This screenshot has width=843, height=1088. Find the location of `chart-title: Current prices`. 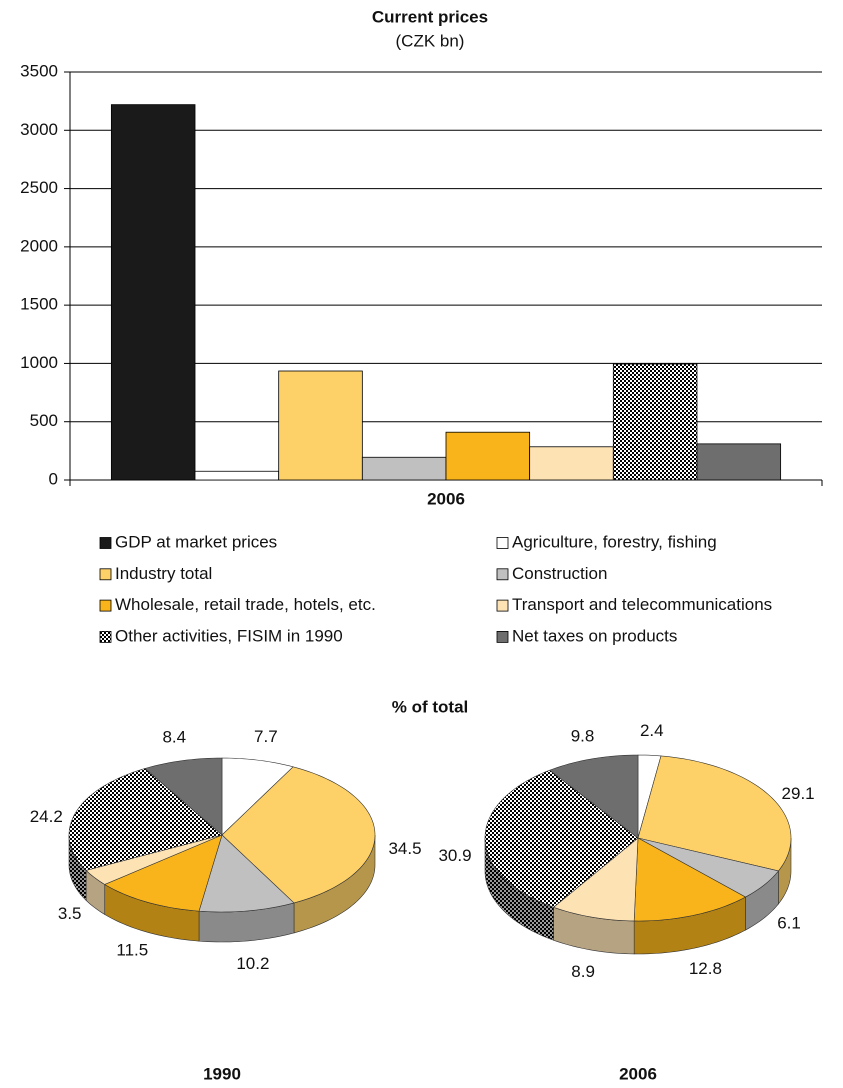

chart-title: Current prices is located at coordinates (430, 16).